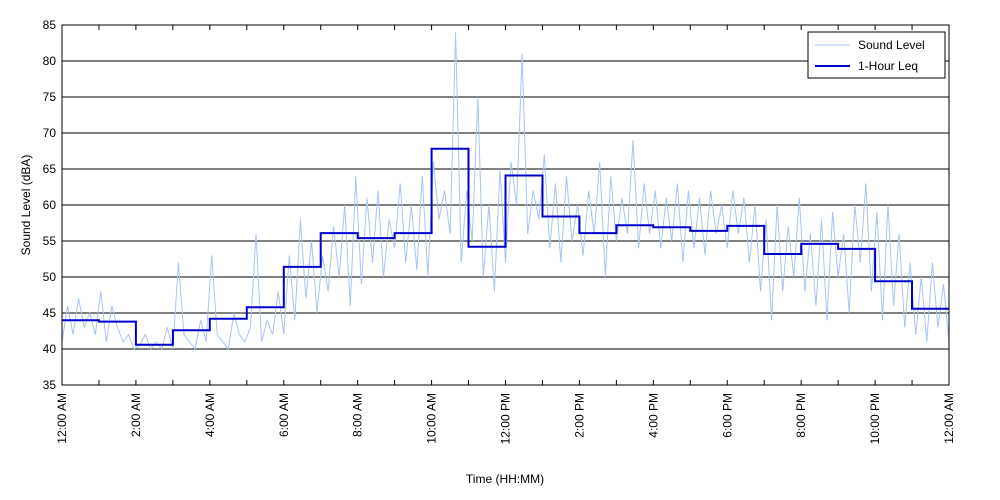 The height and width of the screenshot is (500, 1000). What do you see at coordinates (506, 418) in the screenshot?
I see `x-tick-label-6: 12:00 PM` at bounding box center [506, 418].